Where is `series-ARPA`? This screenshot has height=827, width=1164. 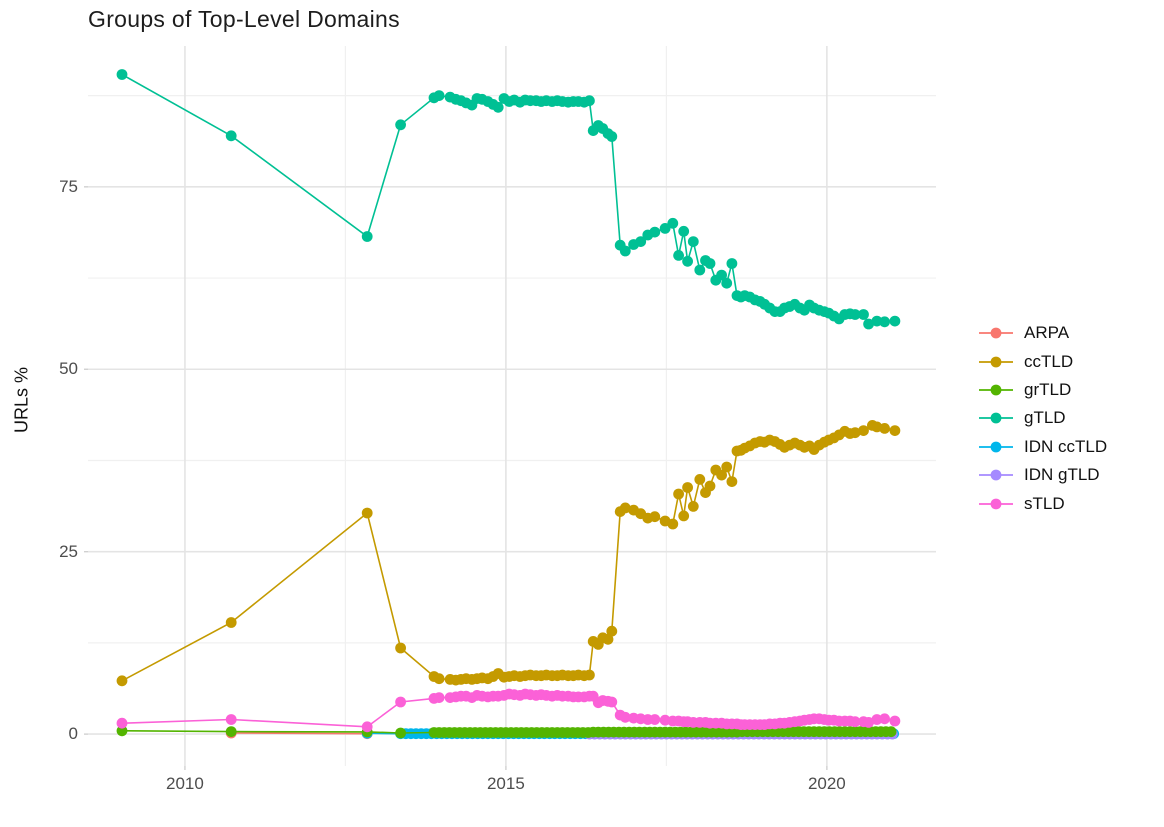 series-ARPA is located at coordinates (299, 733).